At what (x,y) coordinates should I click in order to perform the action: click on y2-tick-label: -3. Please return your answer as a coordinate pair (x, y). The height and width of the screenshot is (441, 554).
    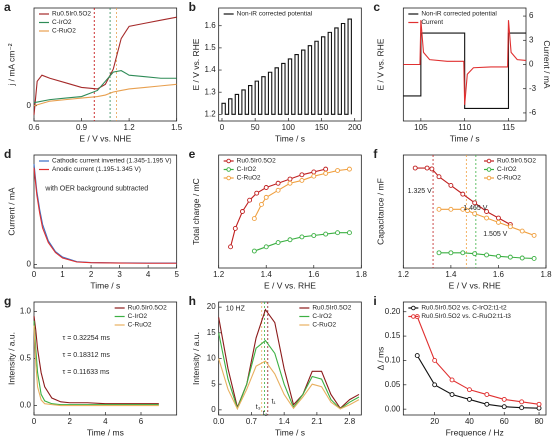
    Looking at the image, I should click on (533, 88).